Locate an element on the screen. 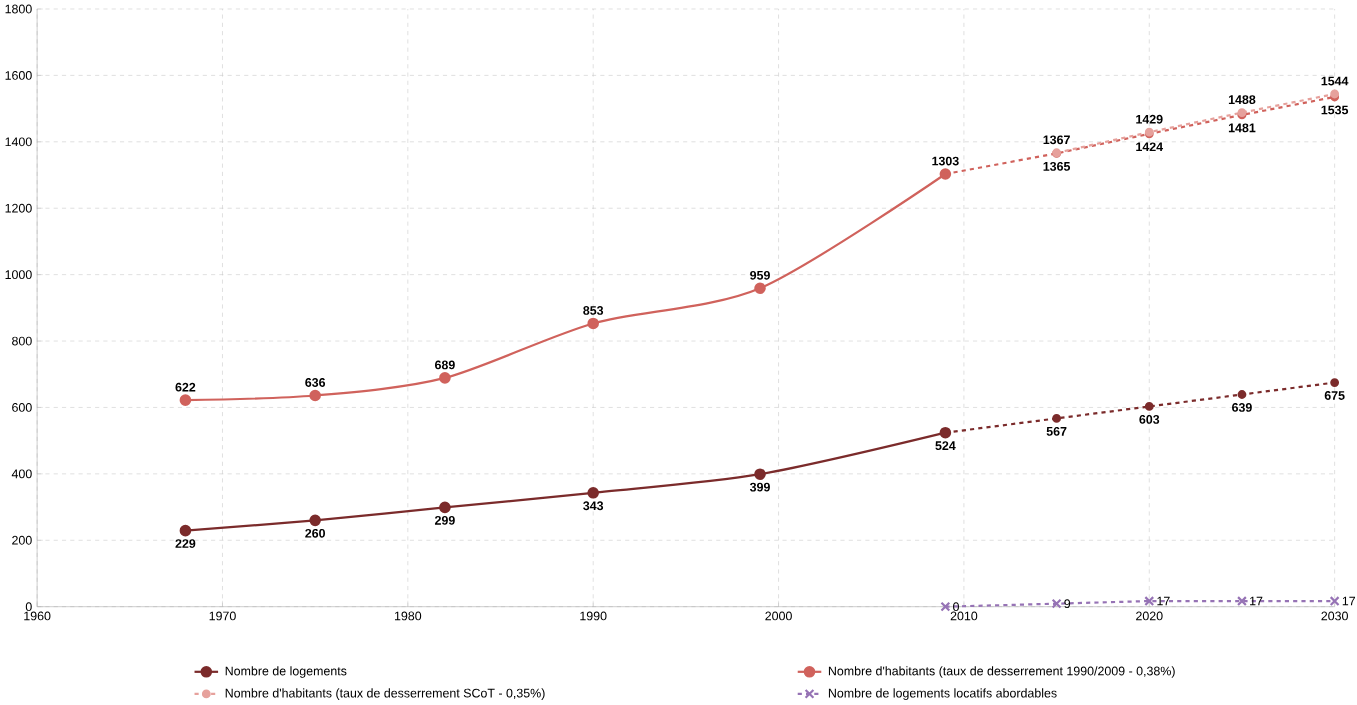 The height and width of the screenshot is (705, 1357). data-label: 9 is located at coordinates (1067, 604).